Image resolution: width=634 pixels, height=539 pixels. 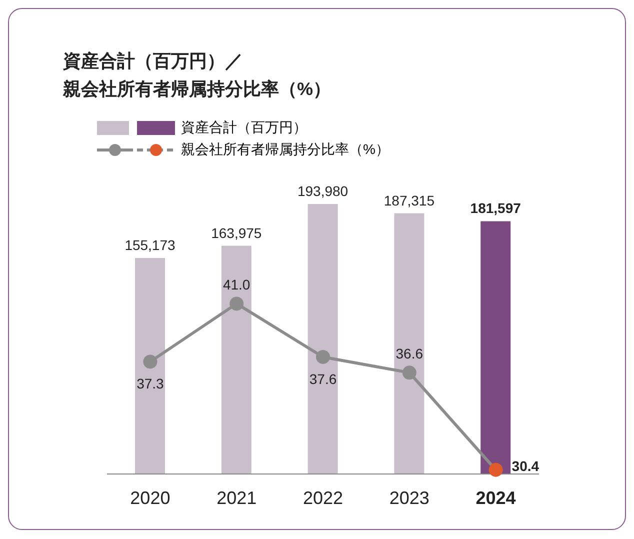 What do you see at coordinates (236, 232) in the screenshot?
I see `data-label: 163,975` at bounding box center [236, 232].